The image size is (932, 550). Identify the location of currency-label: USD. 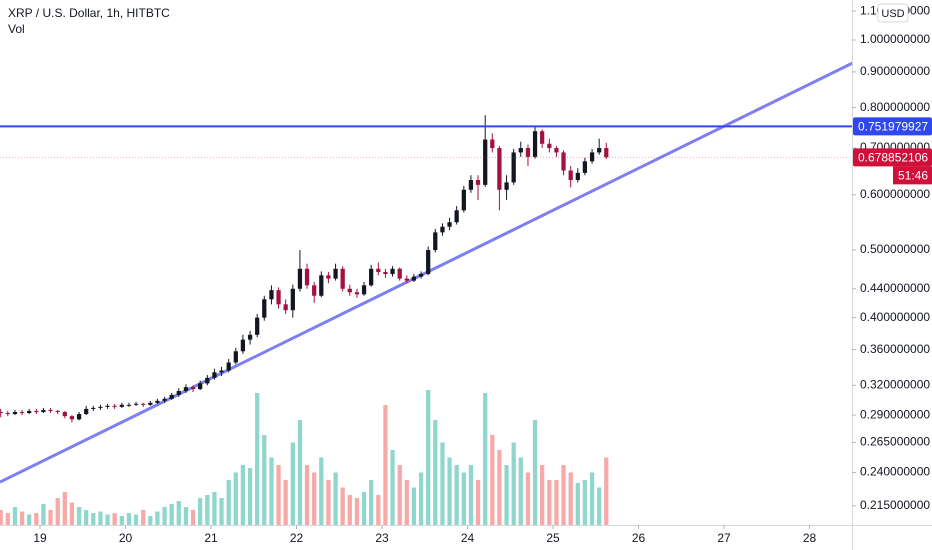
(892, 14).